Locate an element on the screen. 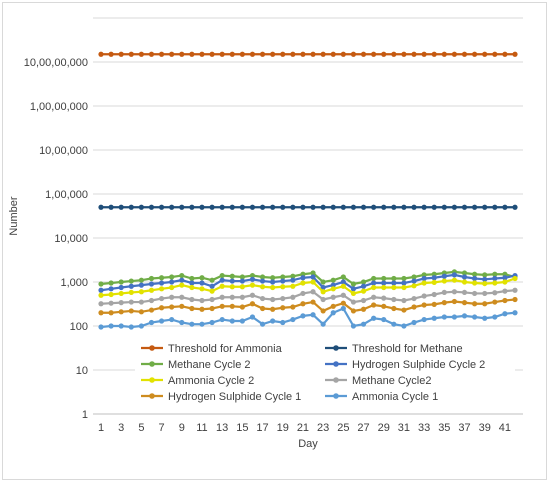 The width and height of the screenshot is (550, 483). x-tick-label: 7 is located at coordinates (162, 428).